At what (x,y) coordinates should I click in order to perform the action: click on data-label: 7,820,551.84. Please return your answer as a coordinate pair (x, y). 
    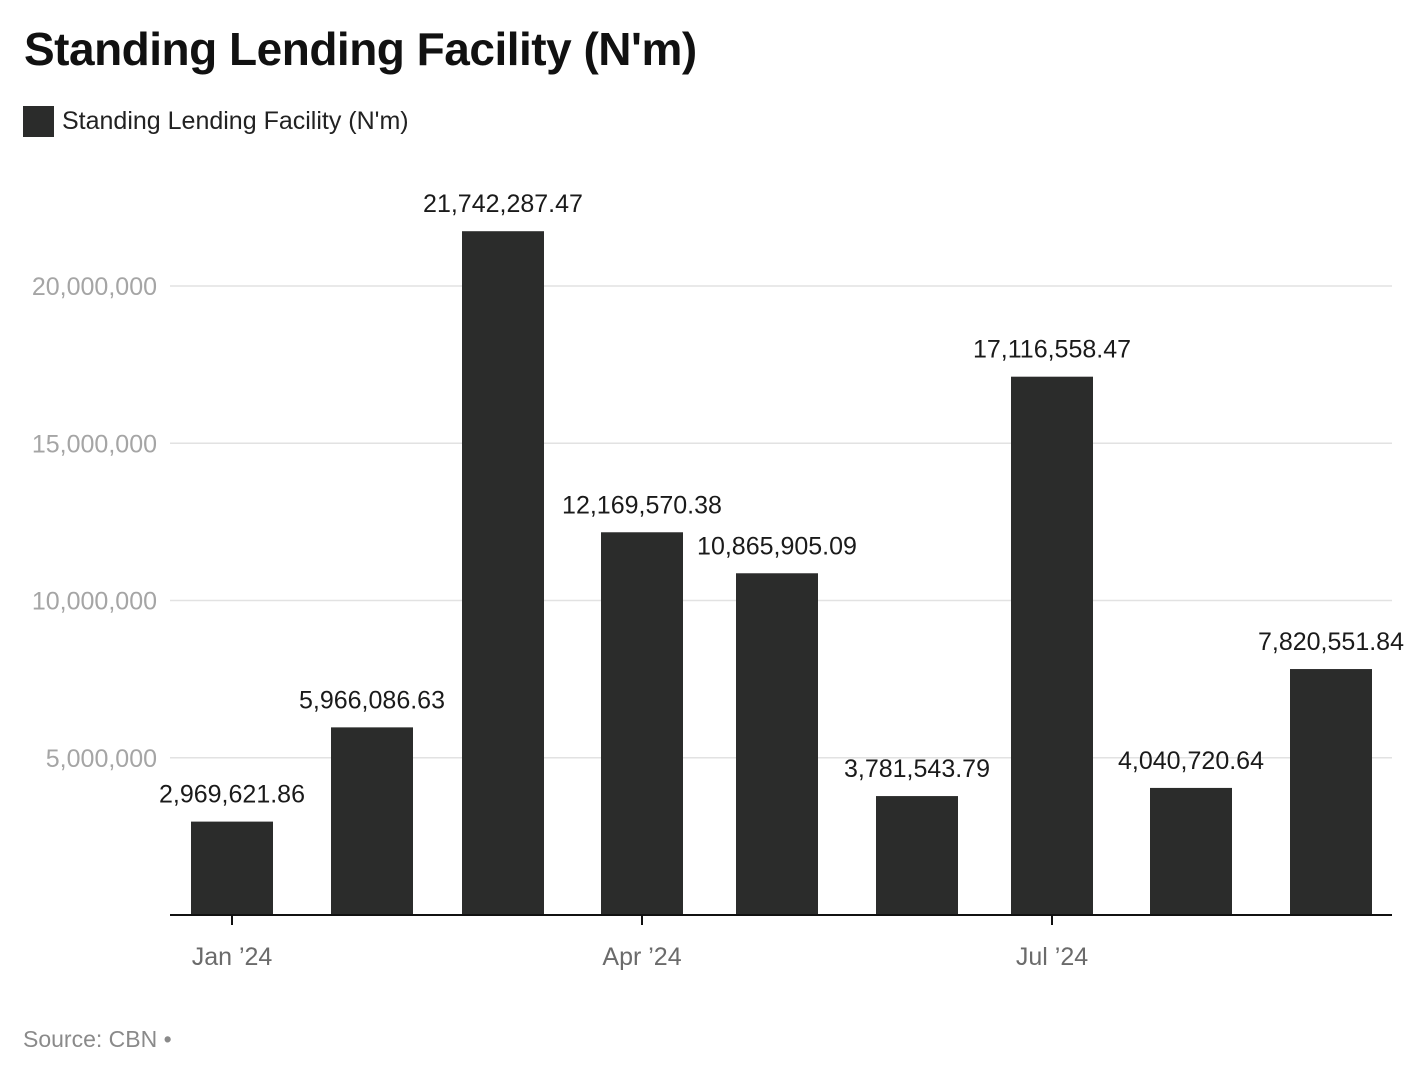
    Looking at the image, I should click on (1331, 642).